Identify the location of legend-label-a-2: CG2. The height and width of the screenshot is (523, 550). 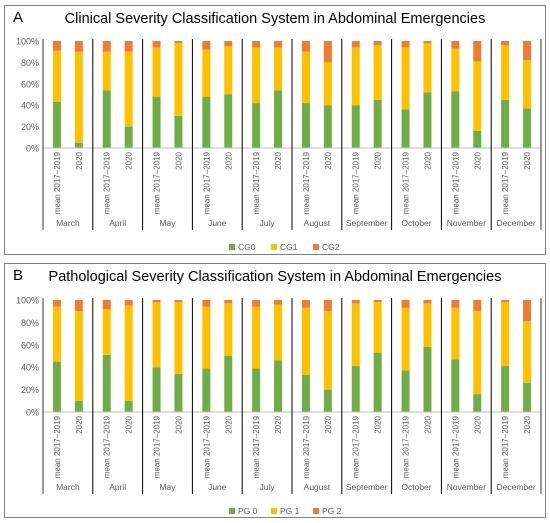
(331, 247).